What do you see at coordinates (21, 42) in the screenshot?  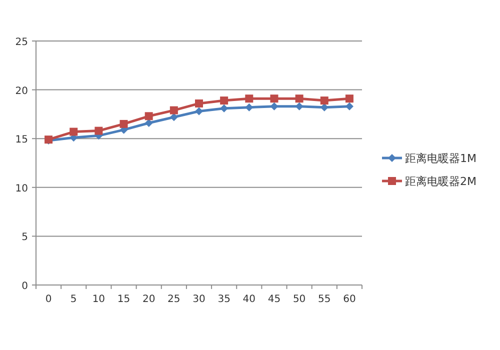 I see `y-tick-label: 25` at bounding box center [21, 42].